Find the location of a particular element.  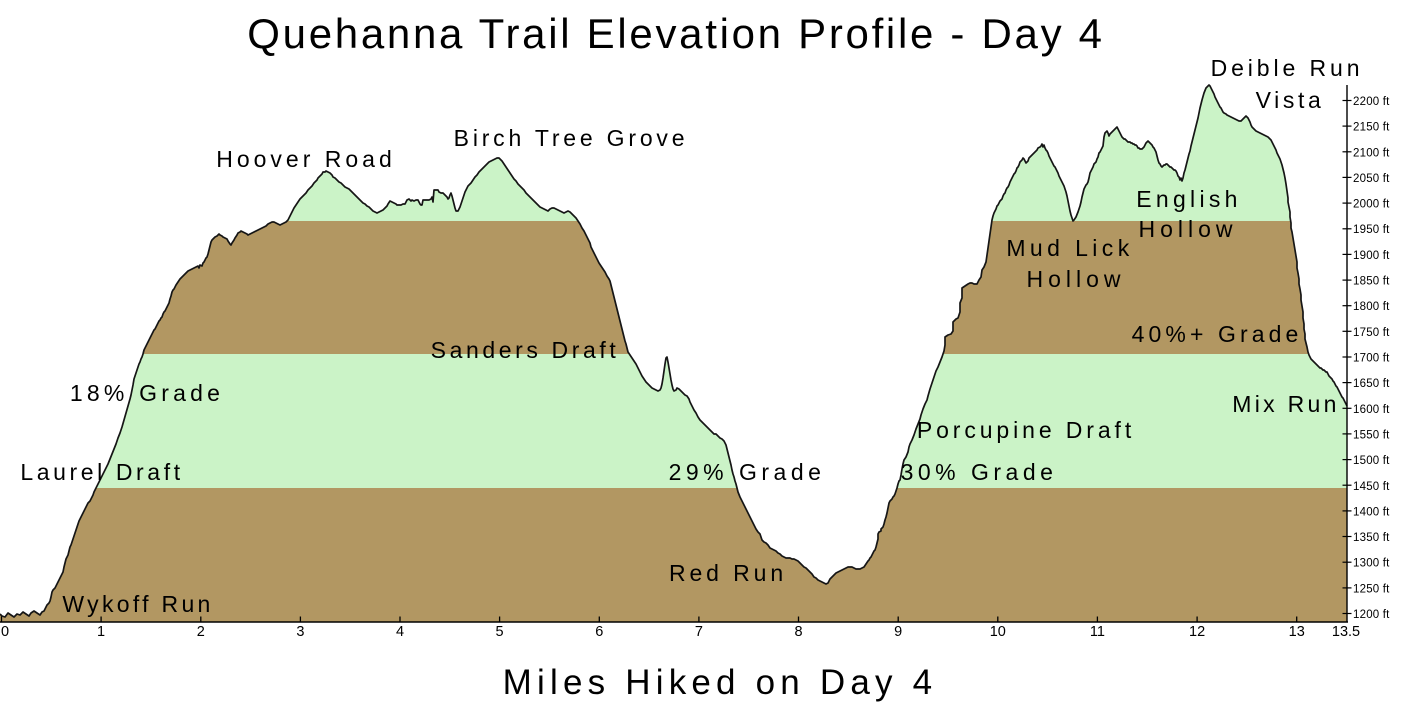

svg-text: 1750 ft is located at coordinates (1371, 333).